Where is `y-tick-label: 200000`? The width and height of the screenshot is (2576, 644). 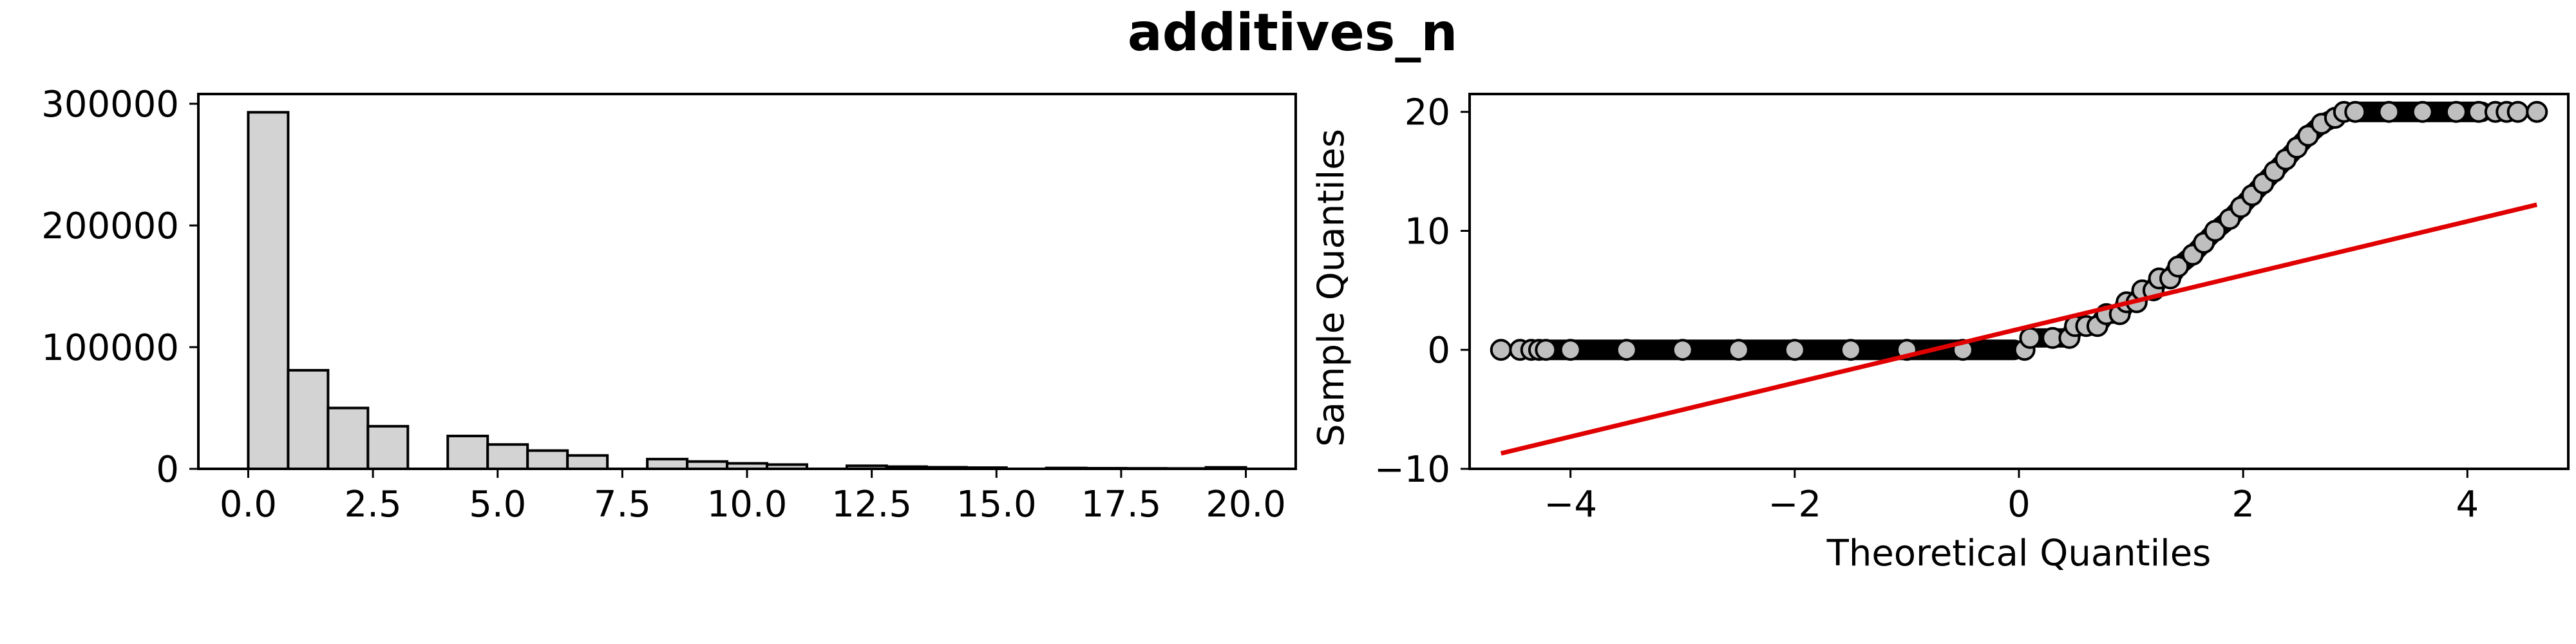 y-tick-label: 200000 is located at coordinates (110, 226).